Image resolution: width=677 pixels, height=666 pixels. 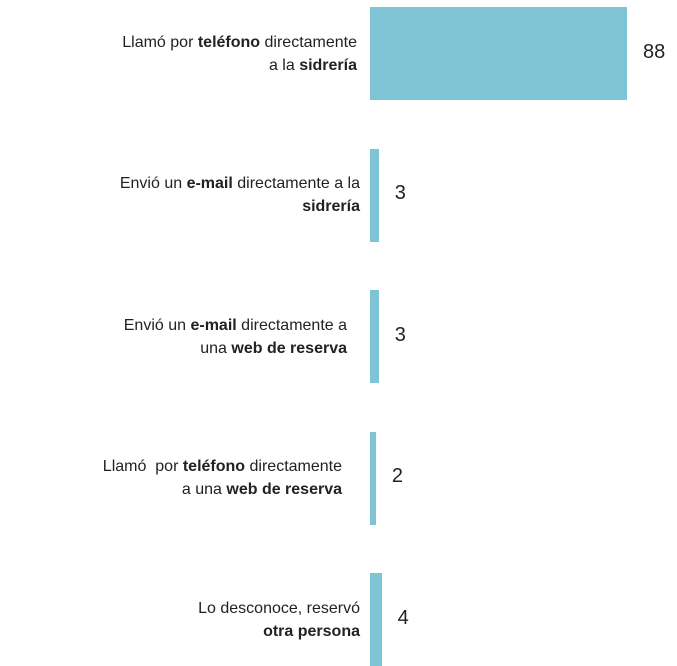 I want to click on category-label: Lo desconoce, reservó otra persona, so click(x=180, y=620).